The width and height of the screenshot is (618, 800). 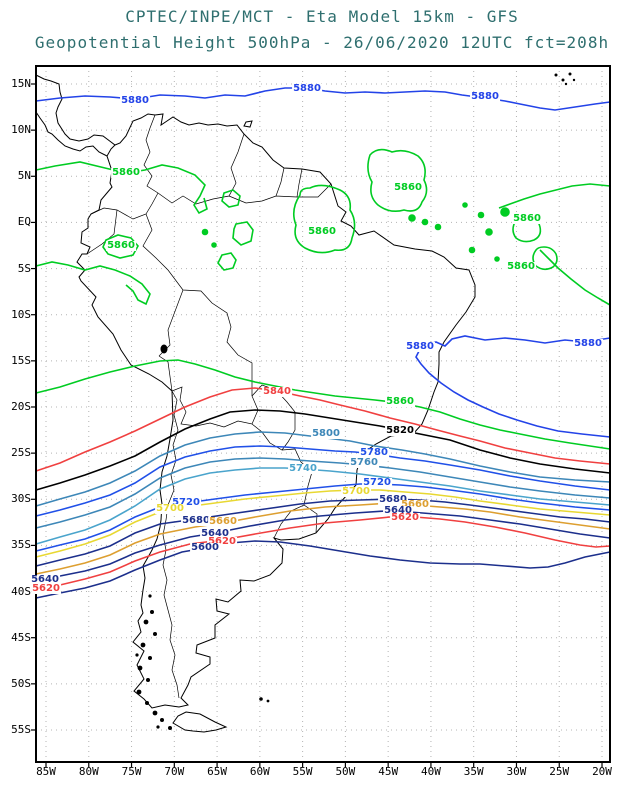 I want to click on lat-tick-label: 45S, so click(x=21, y=637).